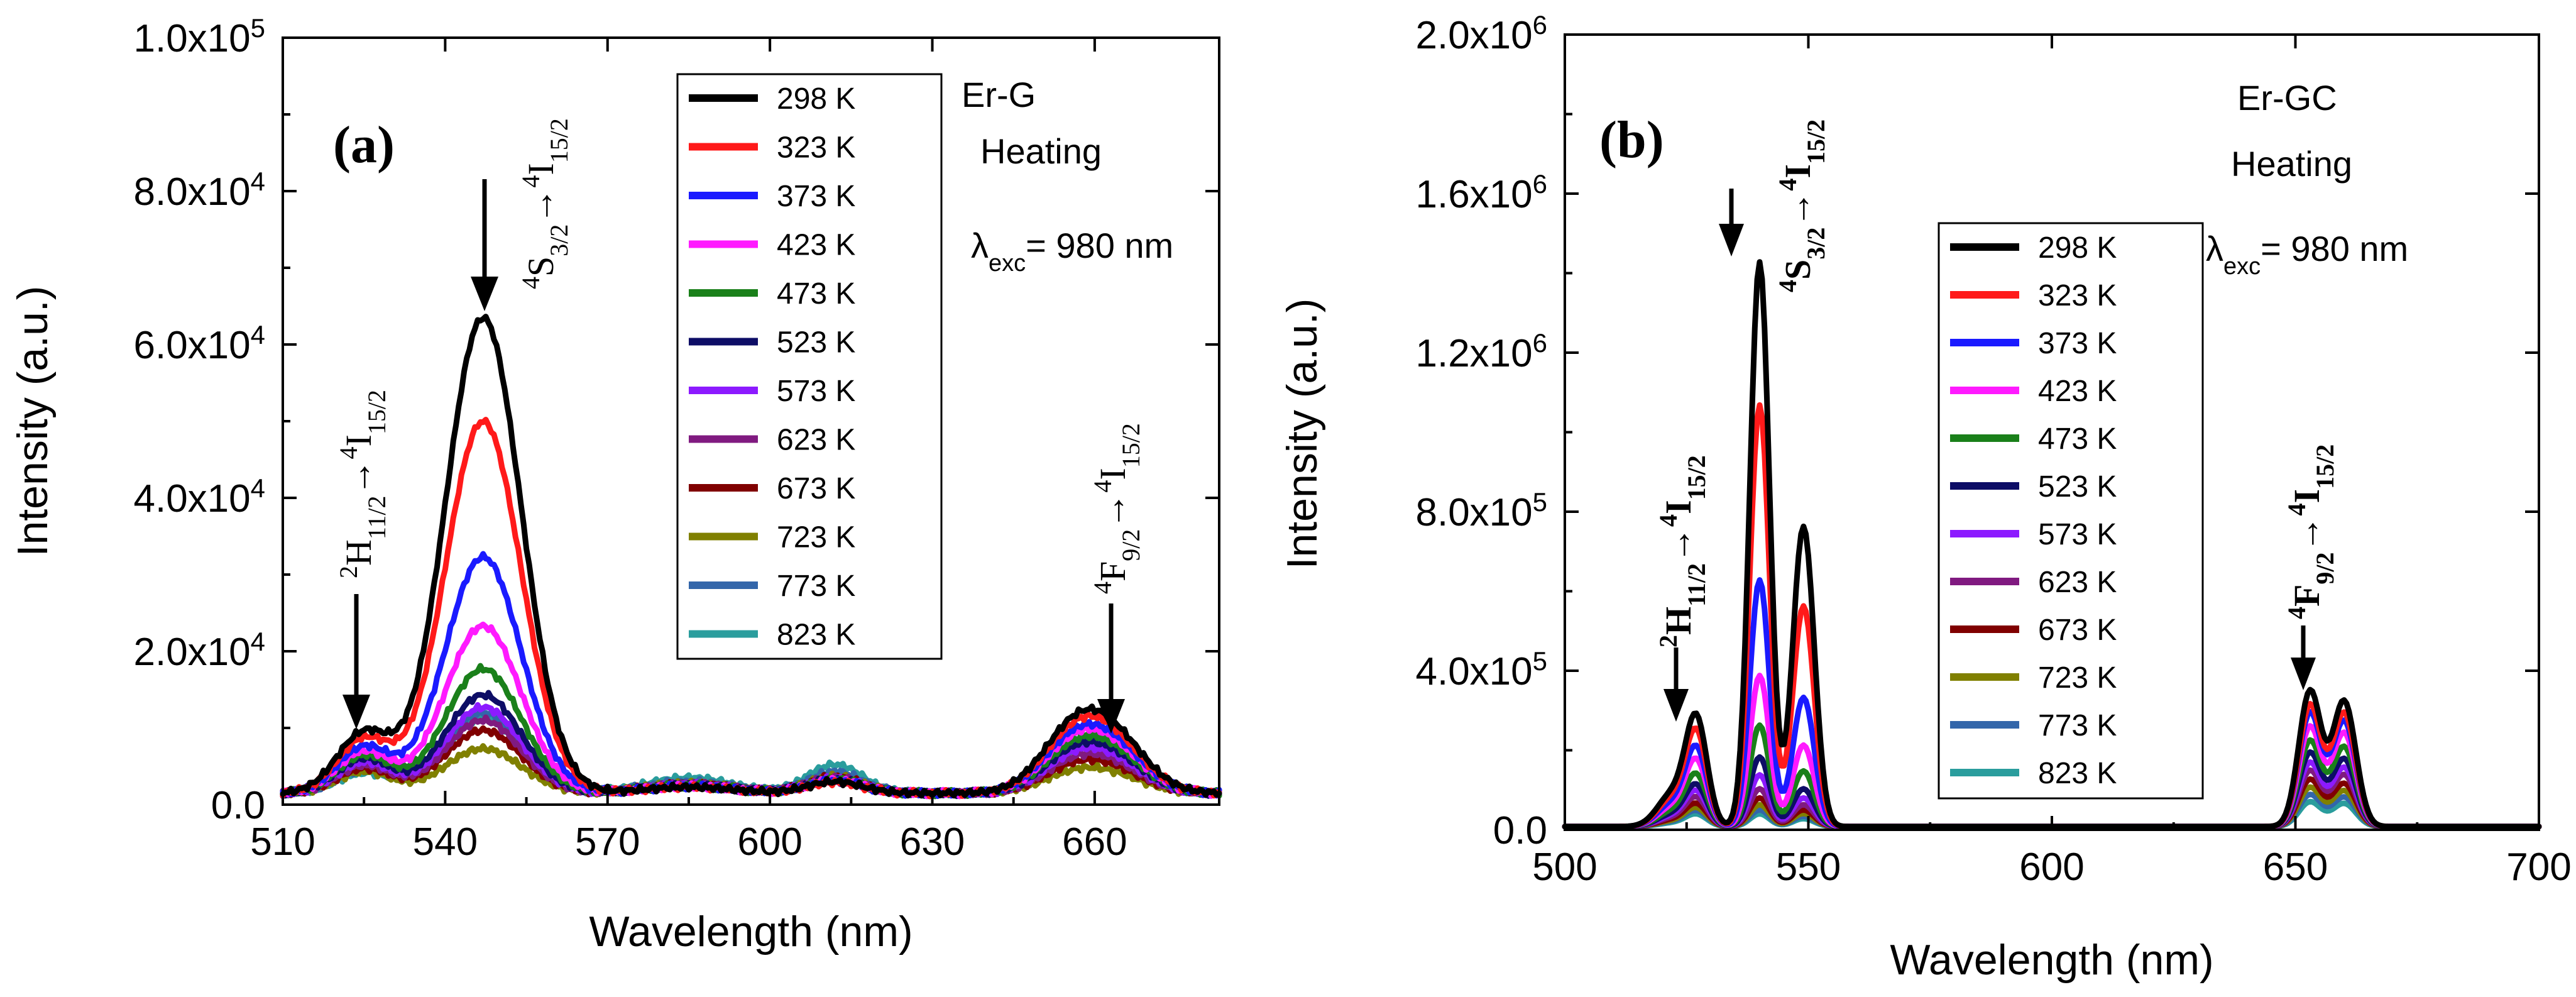 The image size is (2576, 997). What do you see at coordinates (2051, 960) in the screenshot?
I see `panel-b-x-axis-title: Wavelength (nm)` at bounding box center [2051, 960].